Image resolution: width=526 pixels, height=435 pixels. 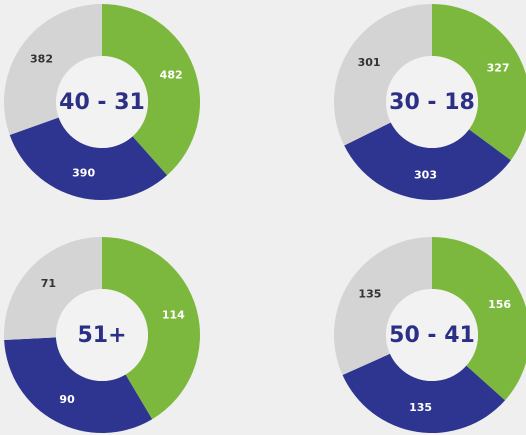 What do you see at coordinates (425, 175) in the screenshot?
I see `segment-label: 303` at bounding box center [425, 175].